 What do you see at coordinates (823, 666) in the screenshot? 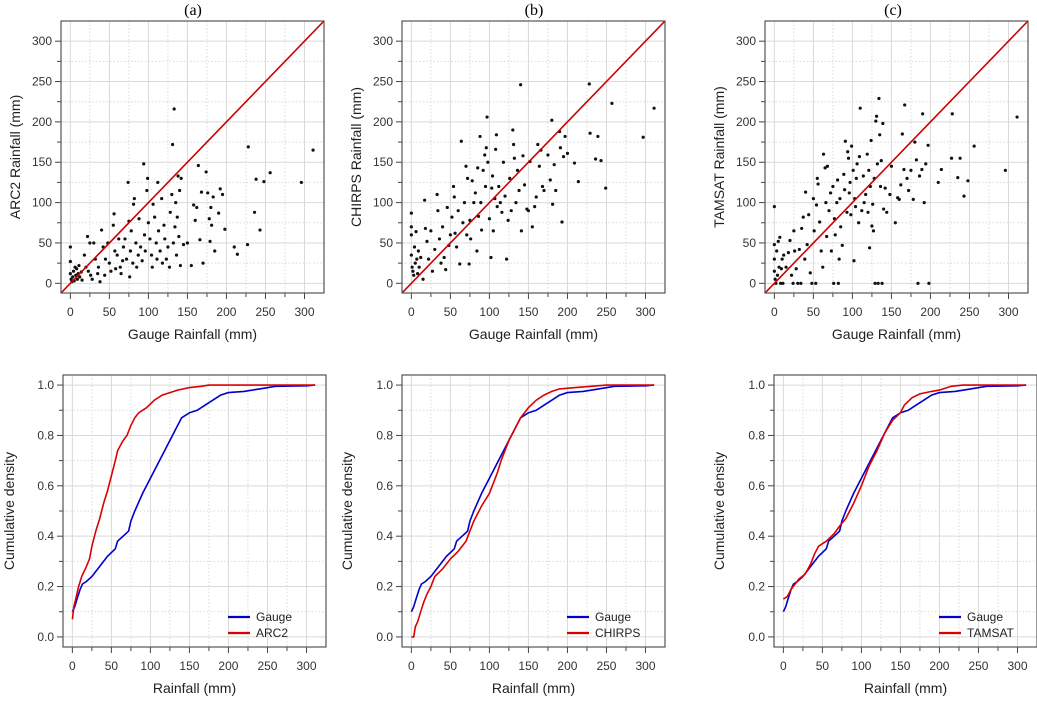
I see `x-tick-label: 50` at bounding box center [823, 666].